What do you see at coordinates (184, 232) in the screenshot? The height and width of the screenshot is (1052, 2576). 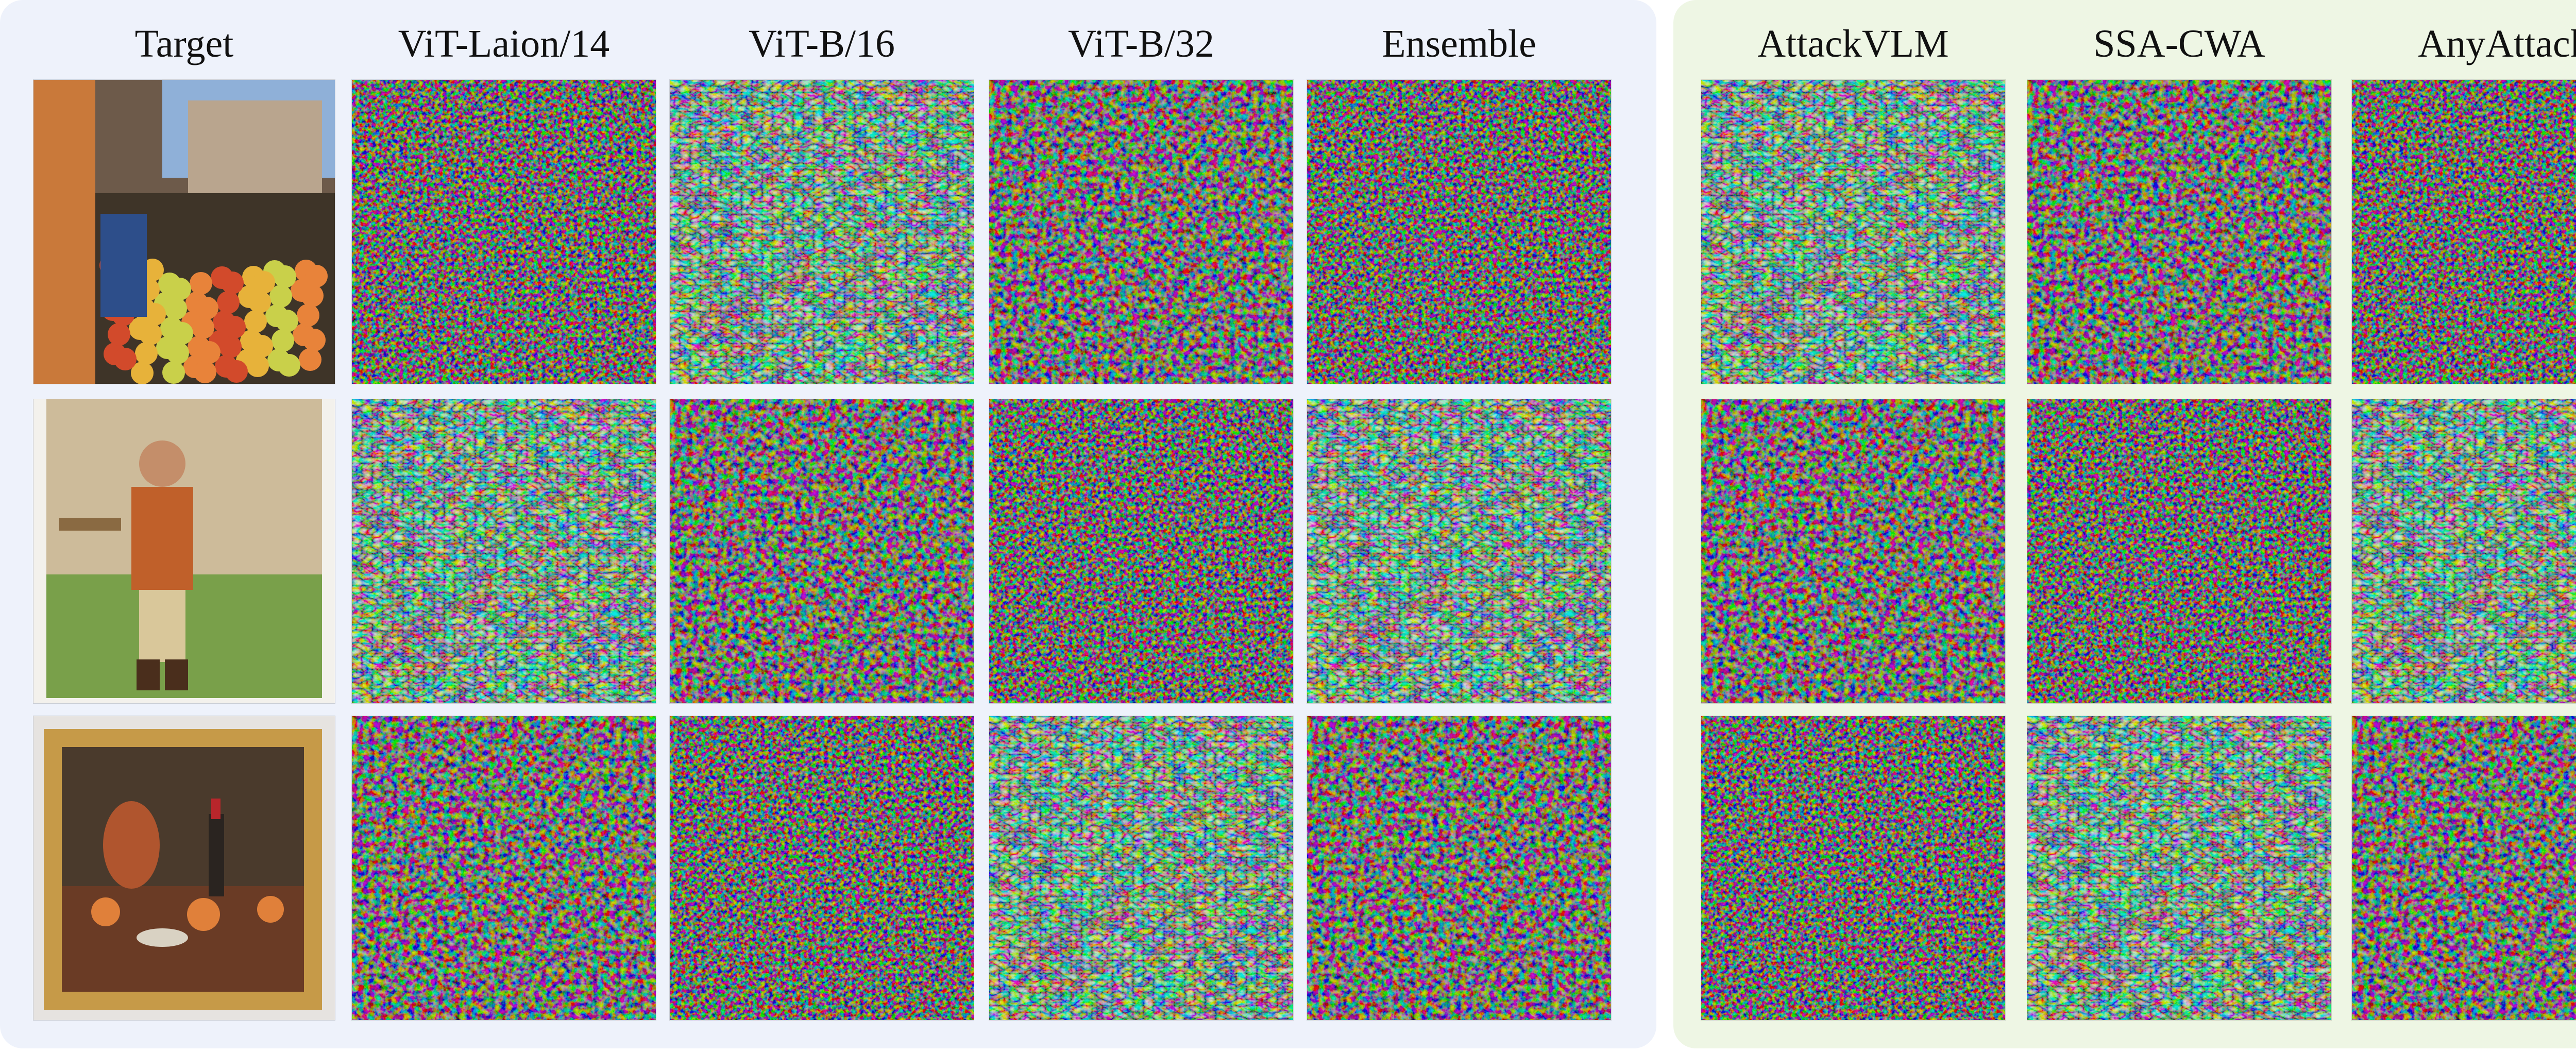 I see `market-stall-with-fruit-photo` at bounding box center [184, 232].